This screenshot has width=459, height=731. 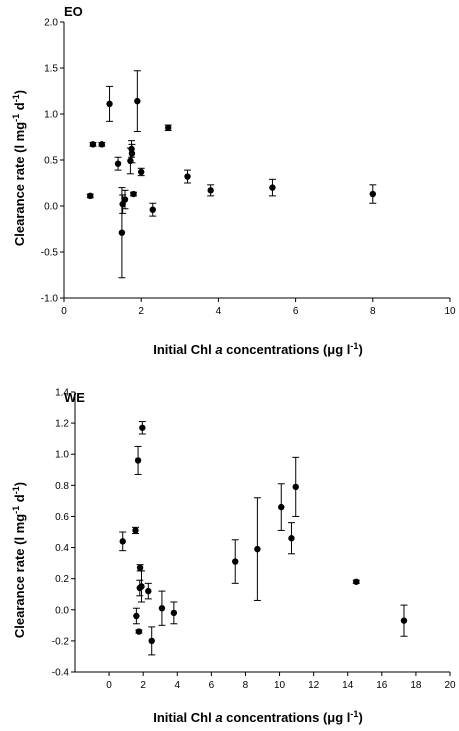 I want to click on x-tick-label: 10, so click(x=280, y=685).